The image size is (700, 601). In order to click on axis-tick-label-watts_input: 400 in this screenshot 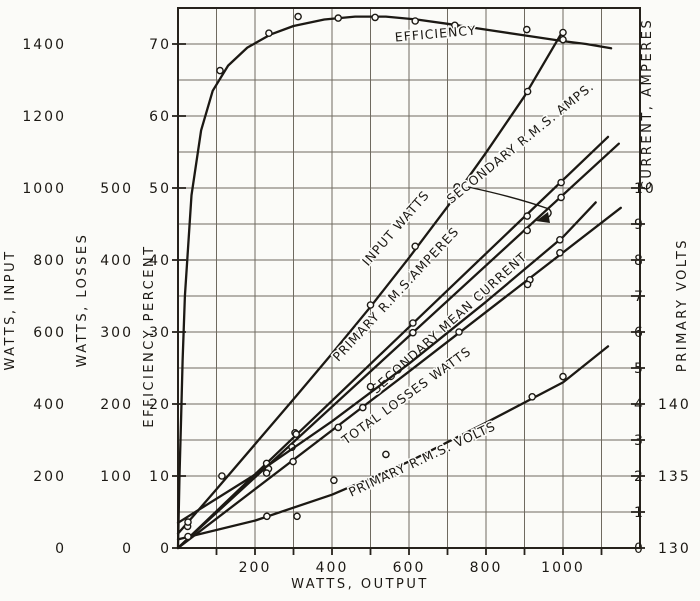, I will do `click(49, 405)`.